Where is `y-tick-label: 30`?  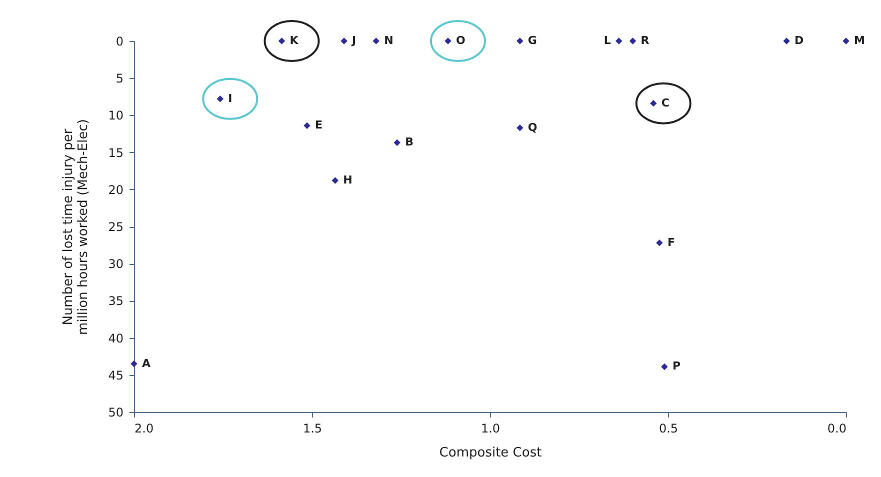 y-tick-label: 30 is located at coordinates (116, 264).